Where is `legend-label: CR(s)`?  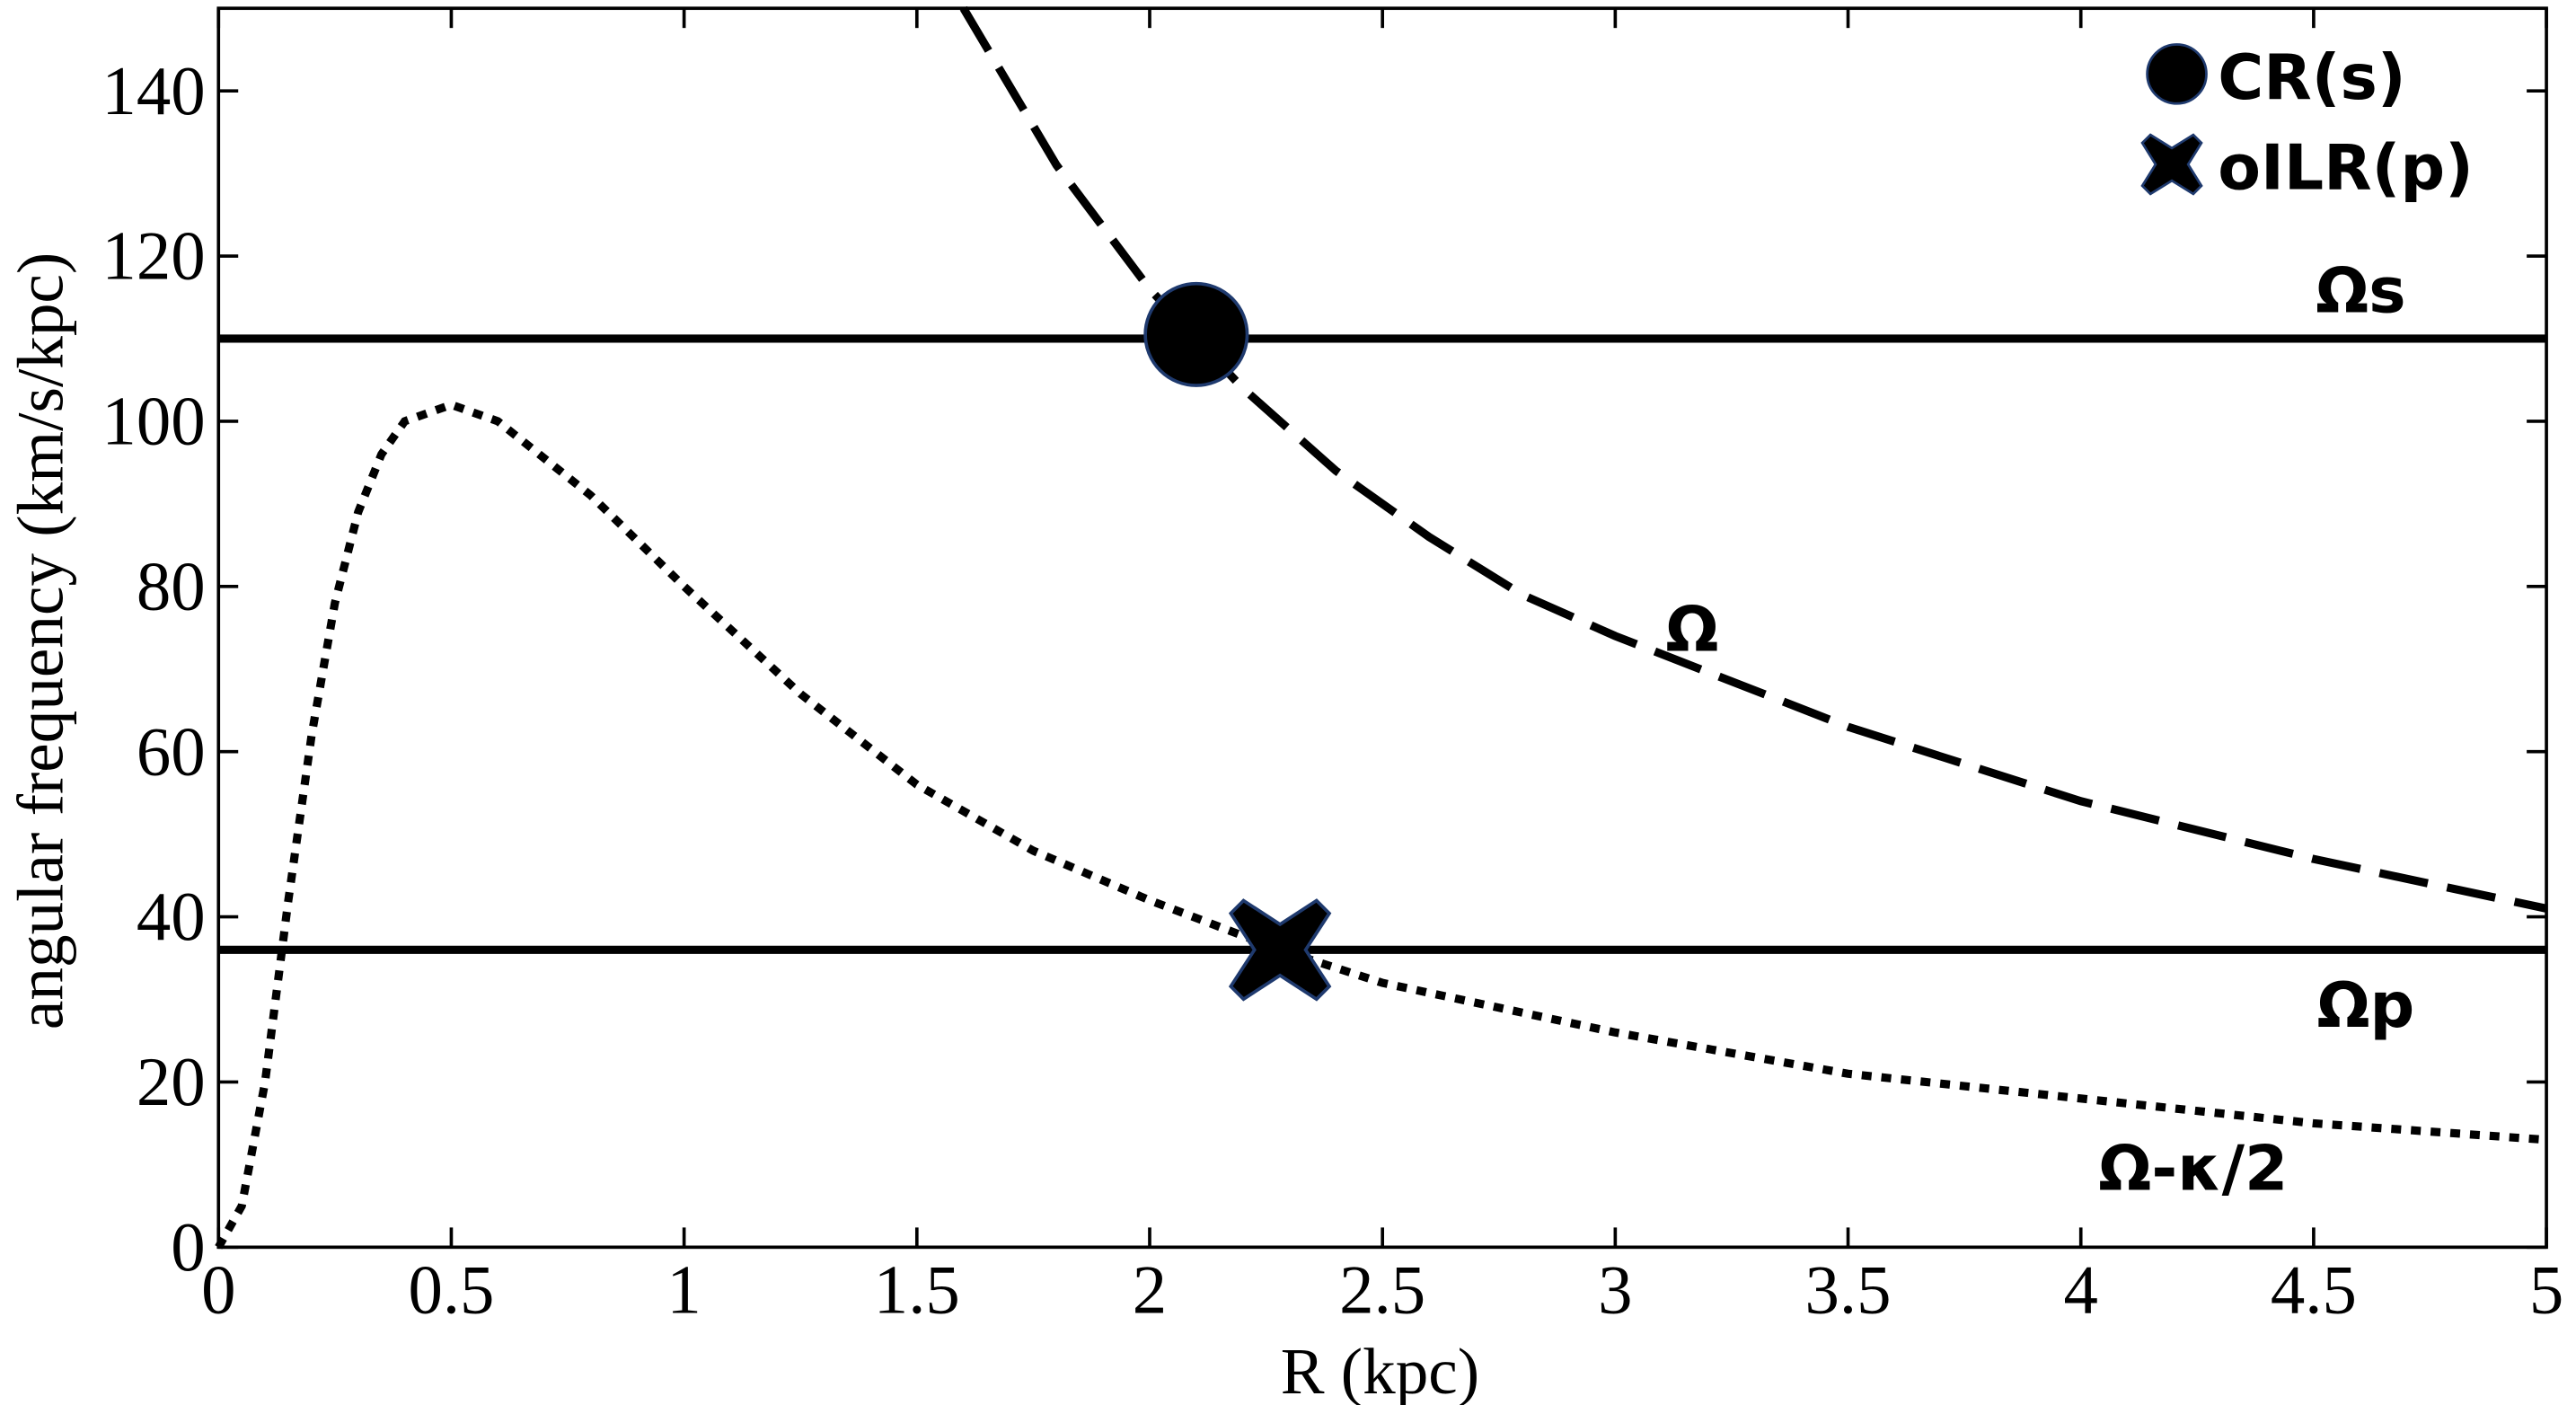
legend-label: CR(s) is located at coordinates (2311, 77).